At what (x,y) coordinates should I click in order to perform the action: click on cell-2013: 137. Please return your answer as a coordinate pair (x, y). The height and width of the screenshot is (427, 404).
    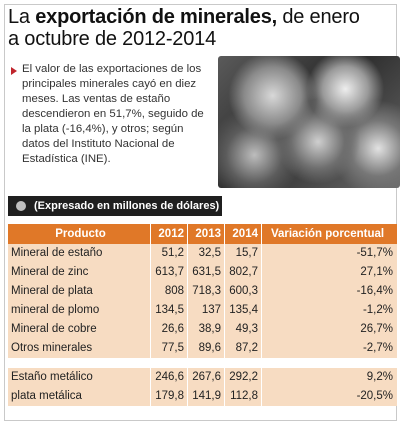
    Looking at the image, I should click on (205, 310).